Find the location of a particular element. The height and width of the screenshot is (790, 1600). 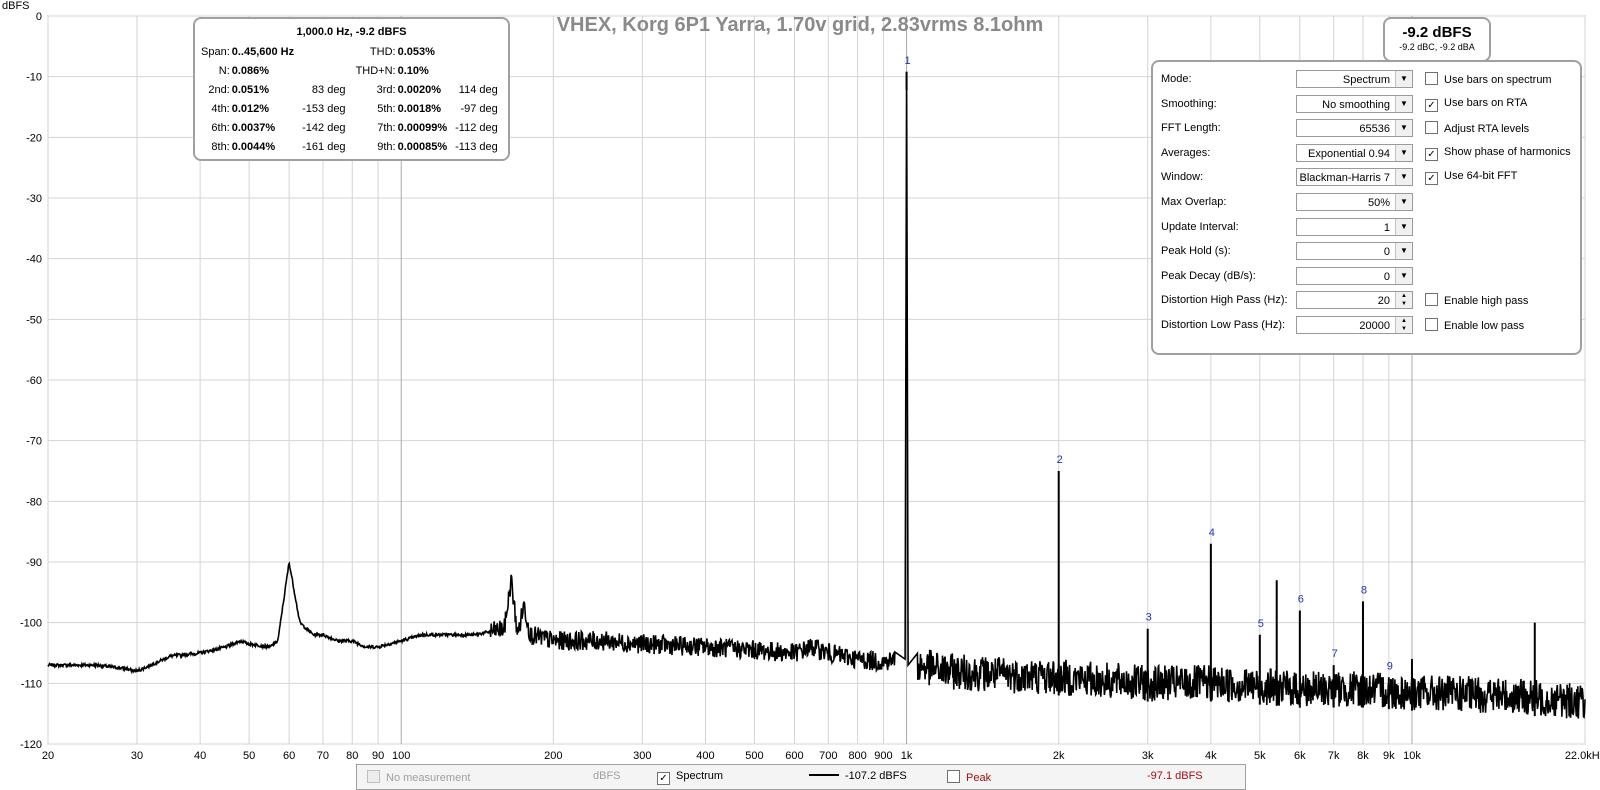

x-tick-label: 80 is located at coordinates (352, 756).